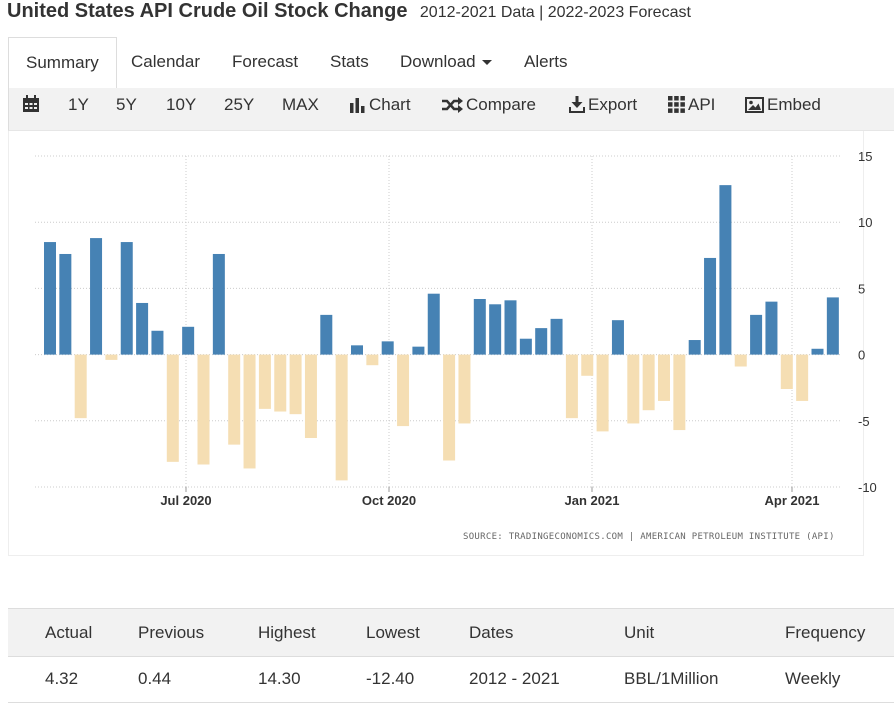 The image size is (894, 704). What do you see at coordinates (390, 678) in the screenshot?
I see `stats-value-lowest: -12.40` at bounding box center [390, 678].